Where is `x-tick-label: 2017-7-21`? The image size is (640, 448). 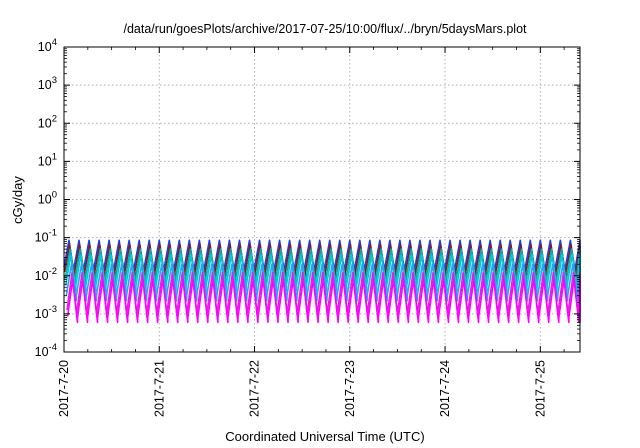
x-tick-label: 2017-7-21 is located at coordinates (159, 388).